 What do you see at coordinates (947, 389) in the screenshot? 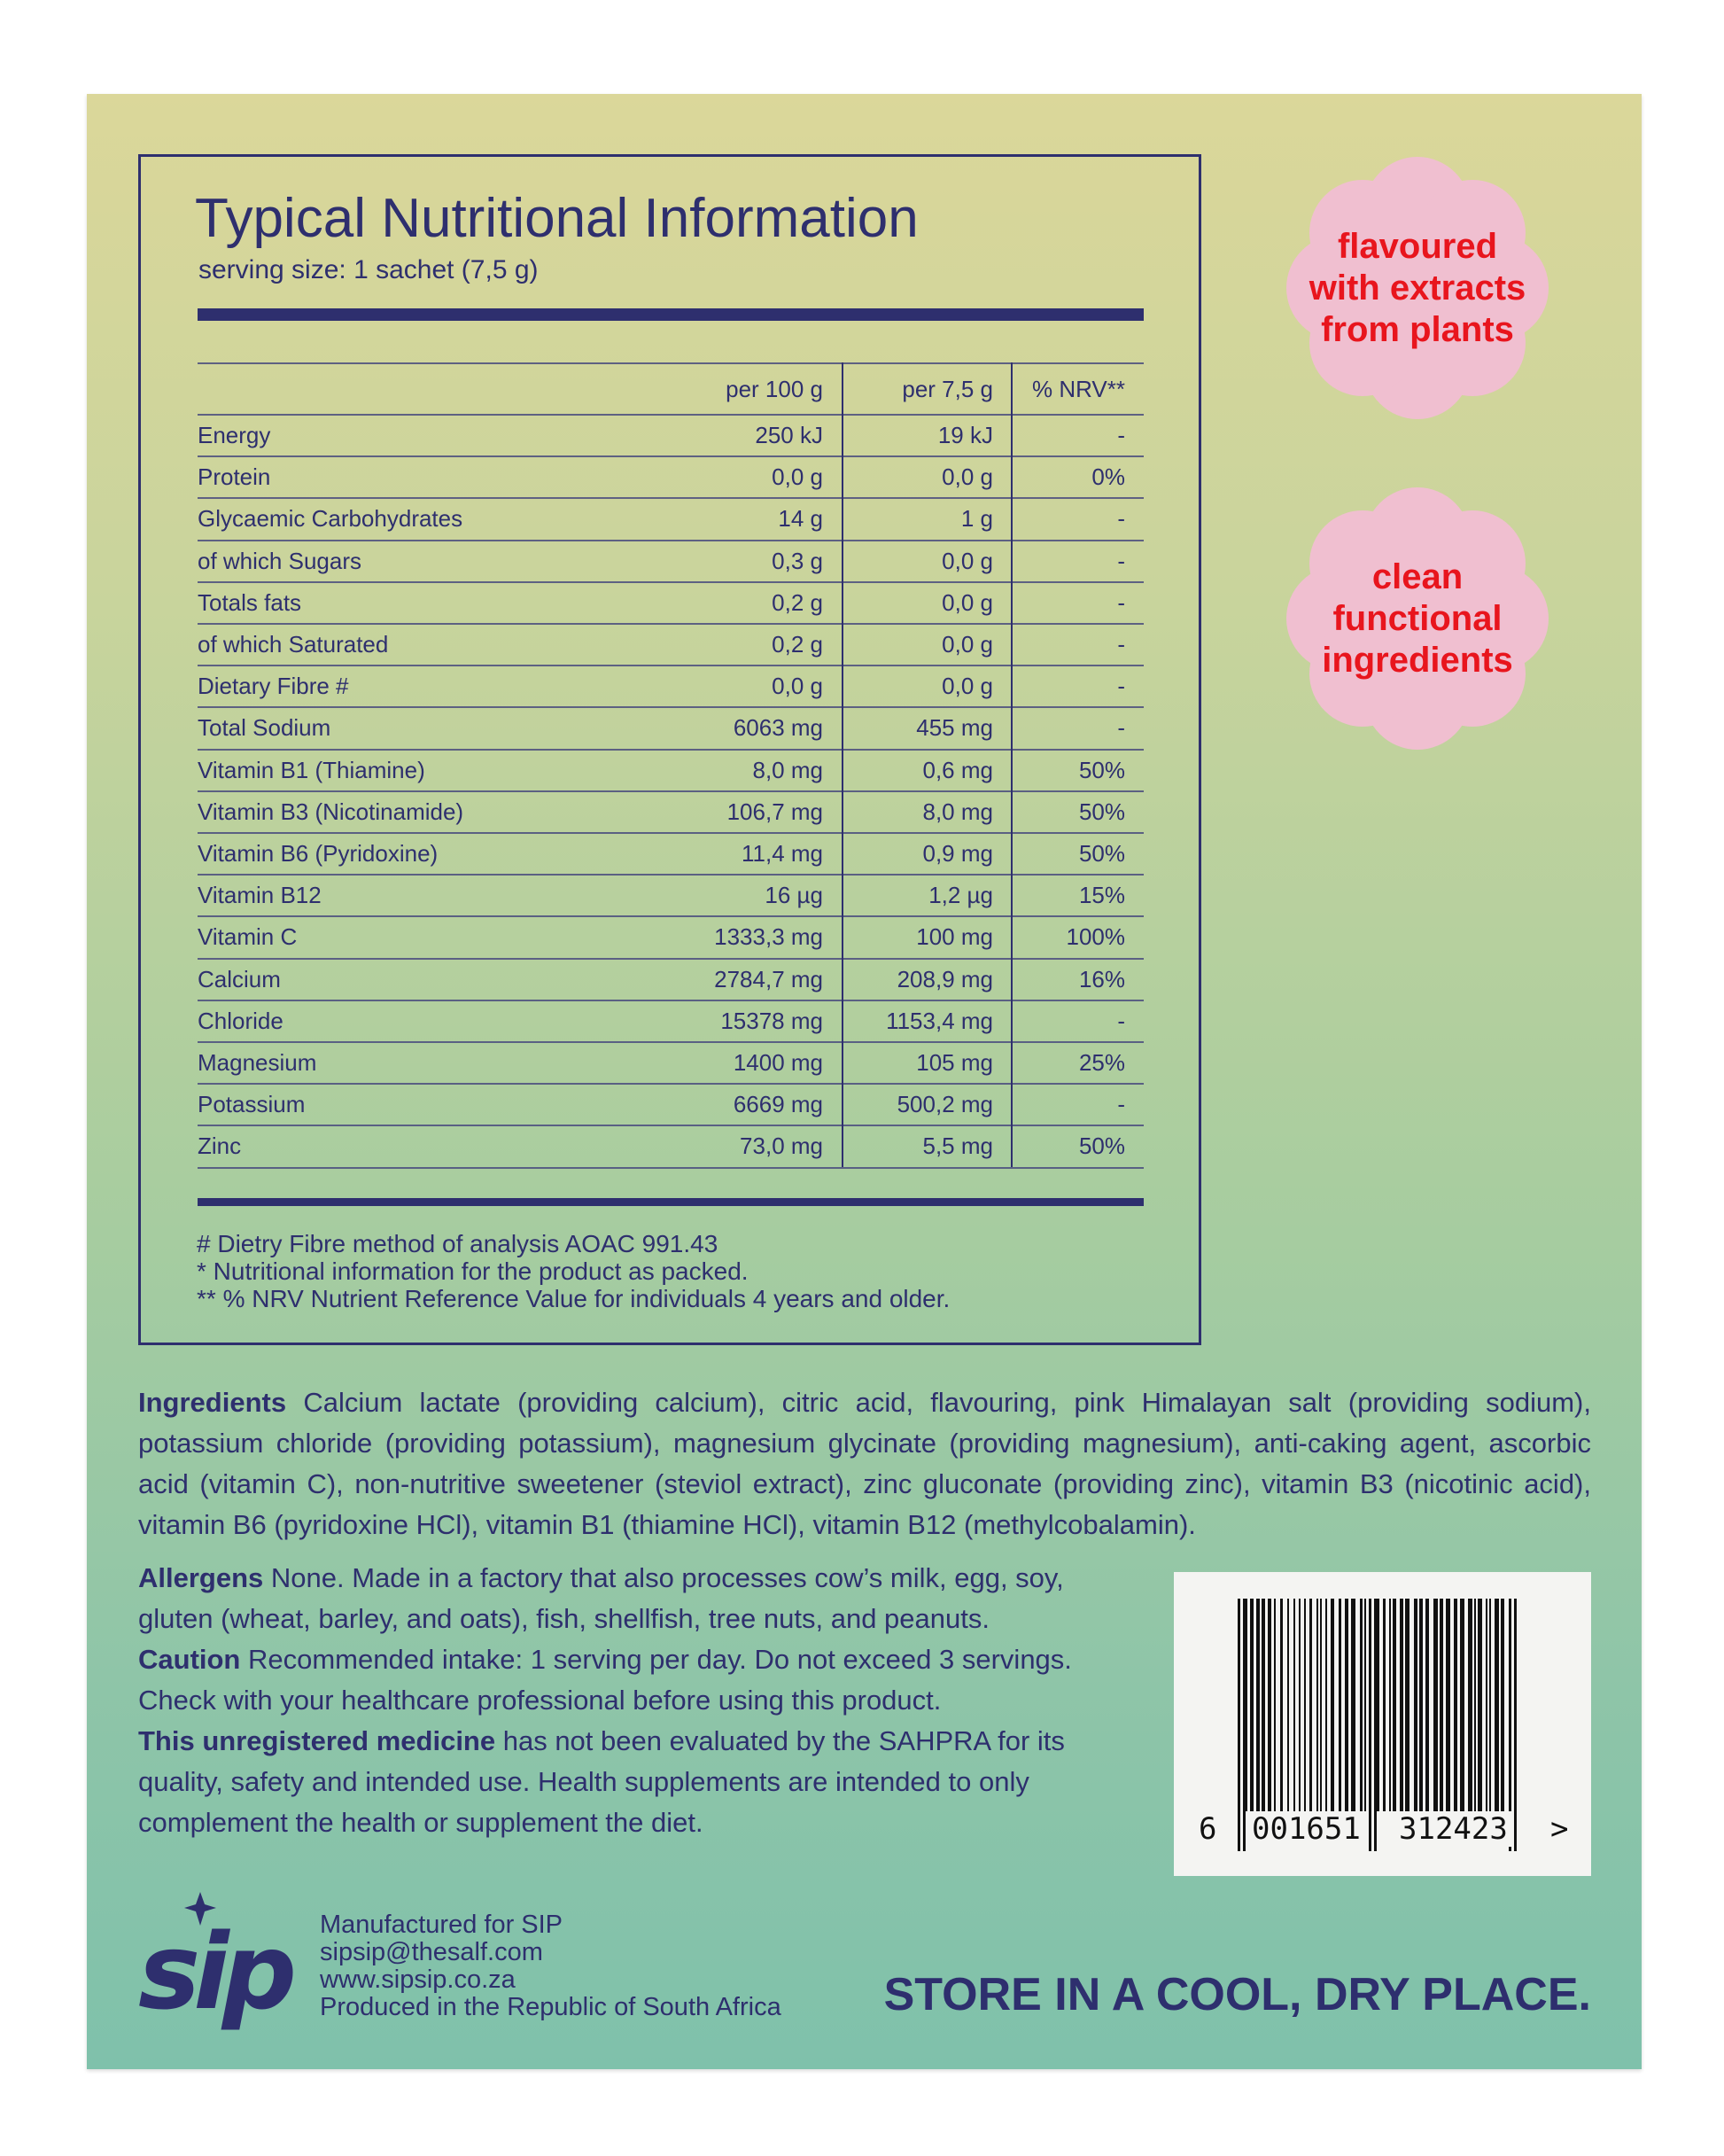
I see `column-header: per 7,5 g` at bounding box center [947, 389].